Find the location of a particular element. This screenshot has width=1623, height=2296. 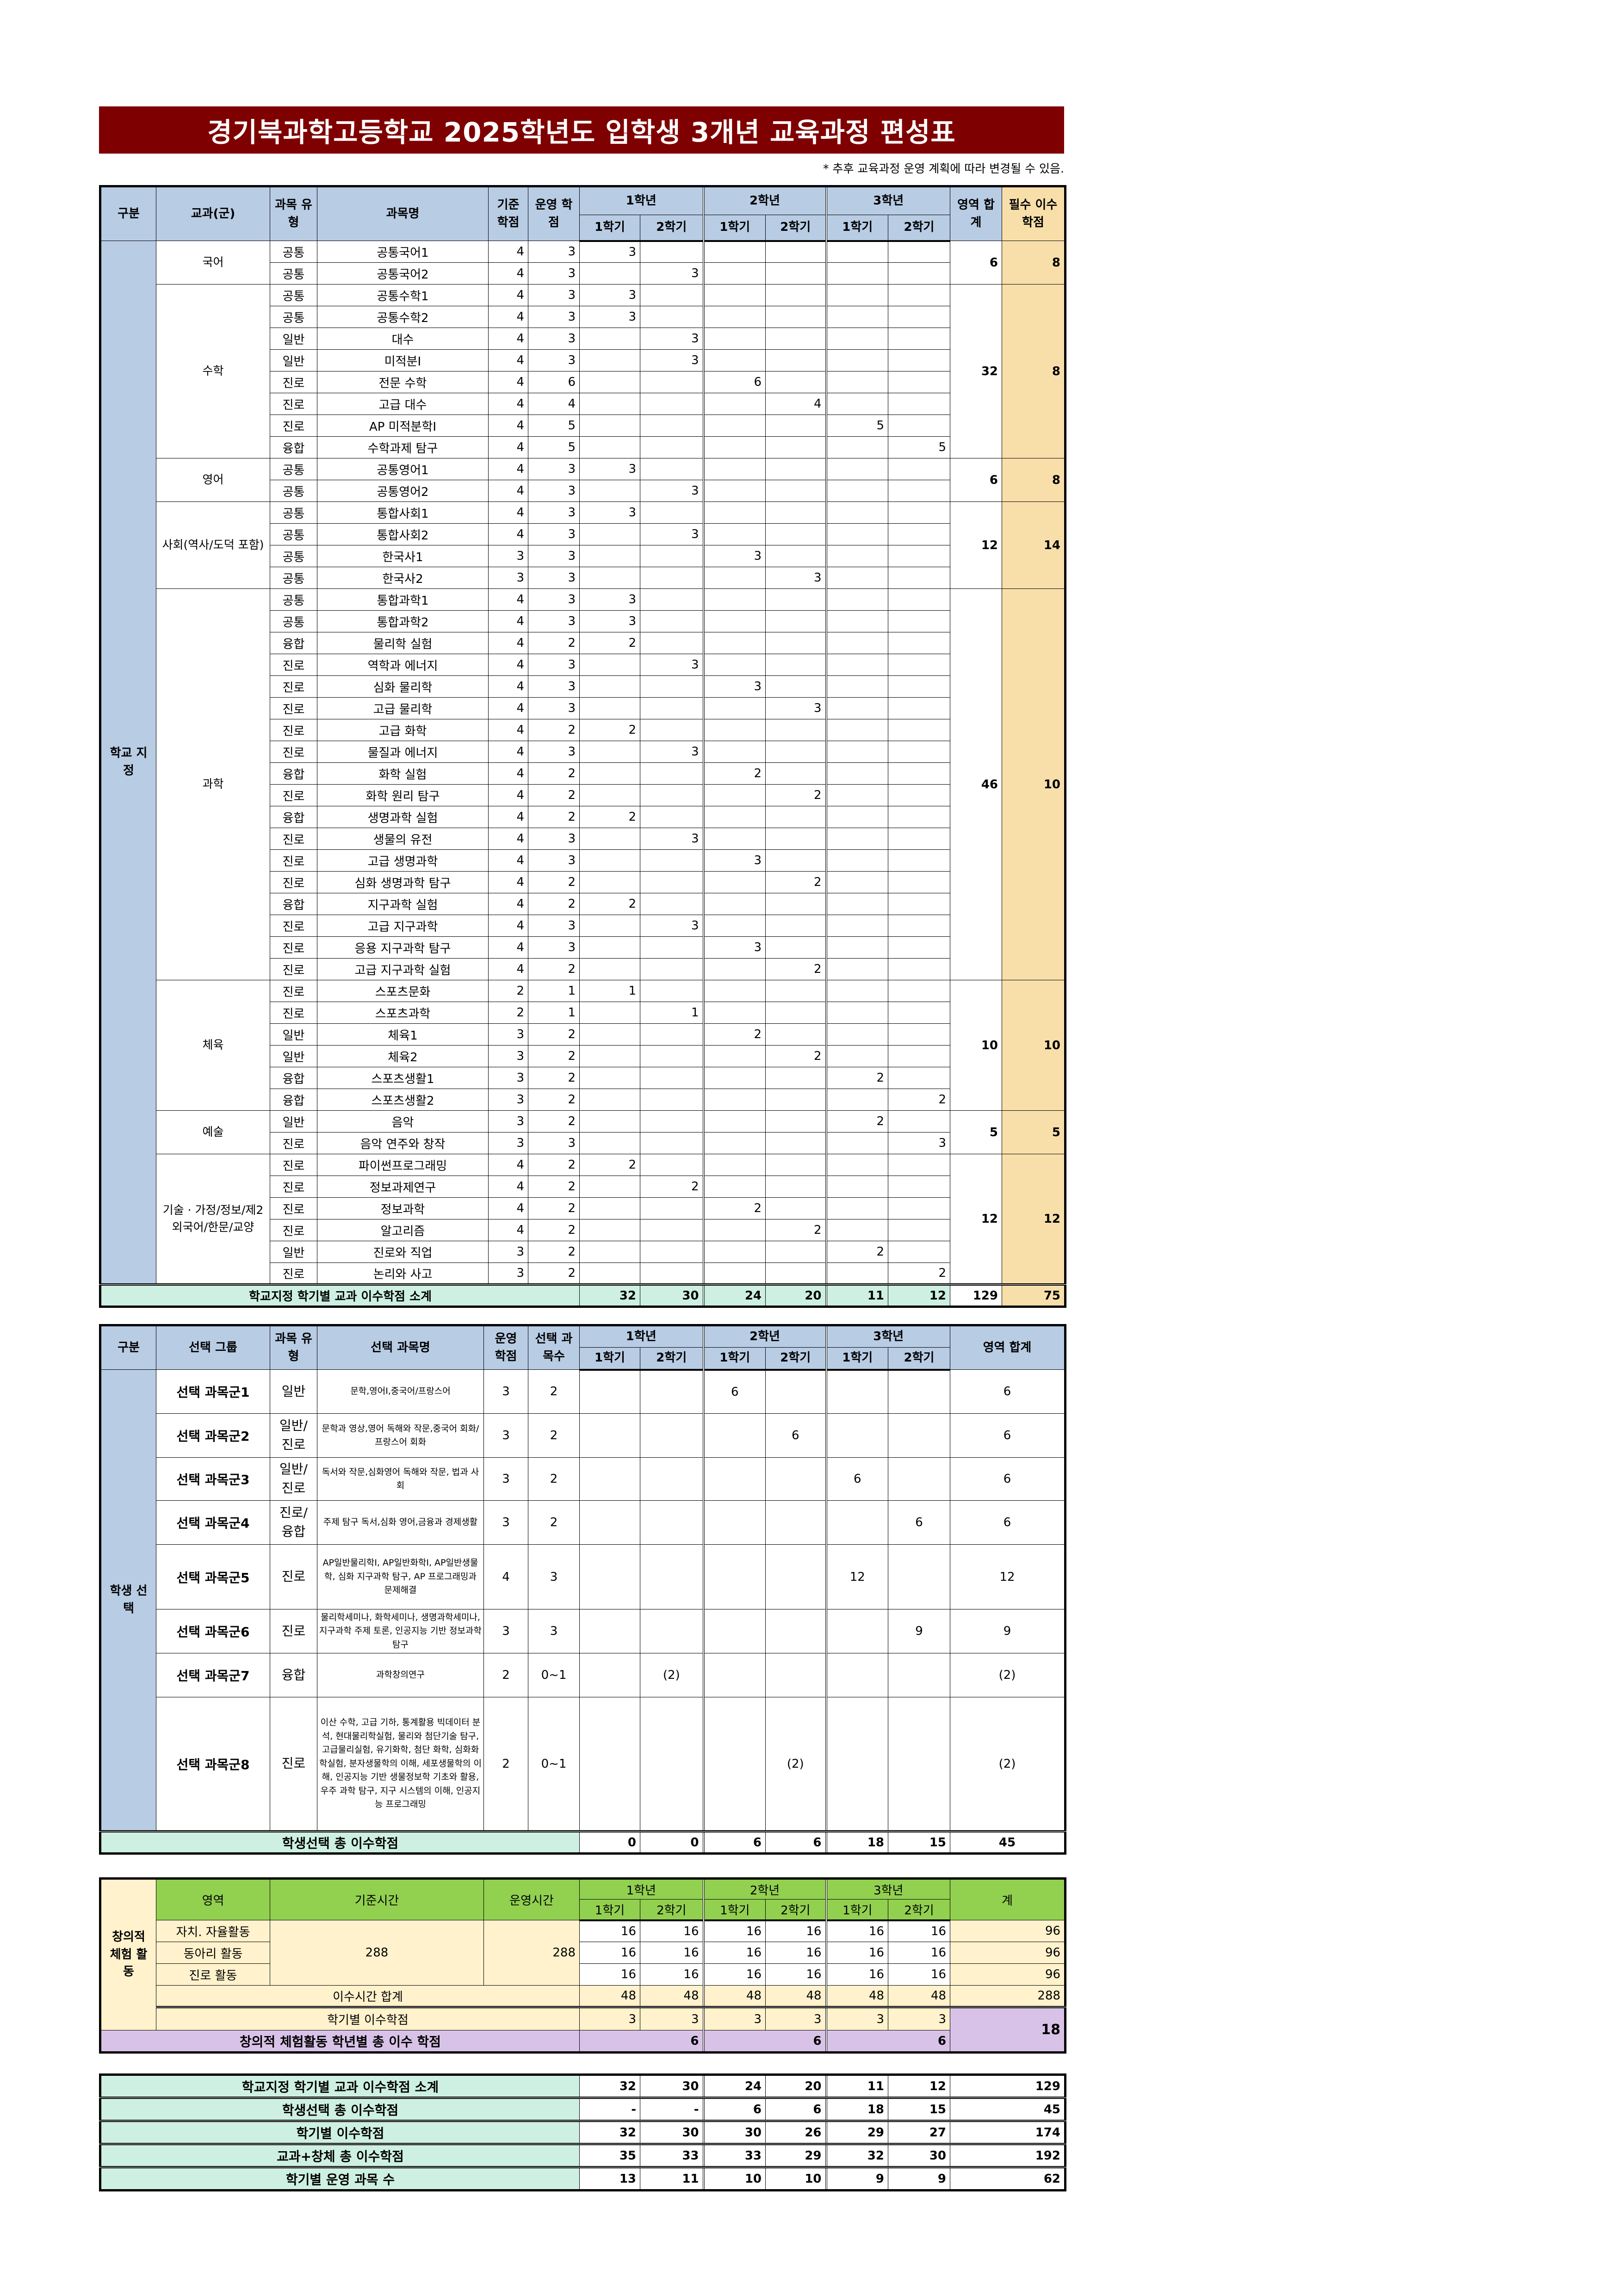

year-total-value: 6 is located at coordinates (641, 2042).